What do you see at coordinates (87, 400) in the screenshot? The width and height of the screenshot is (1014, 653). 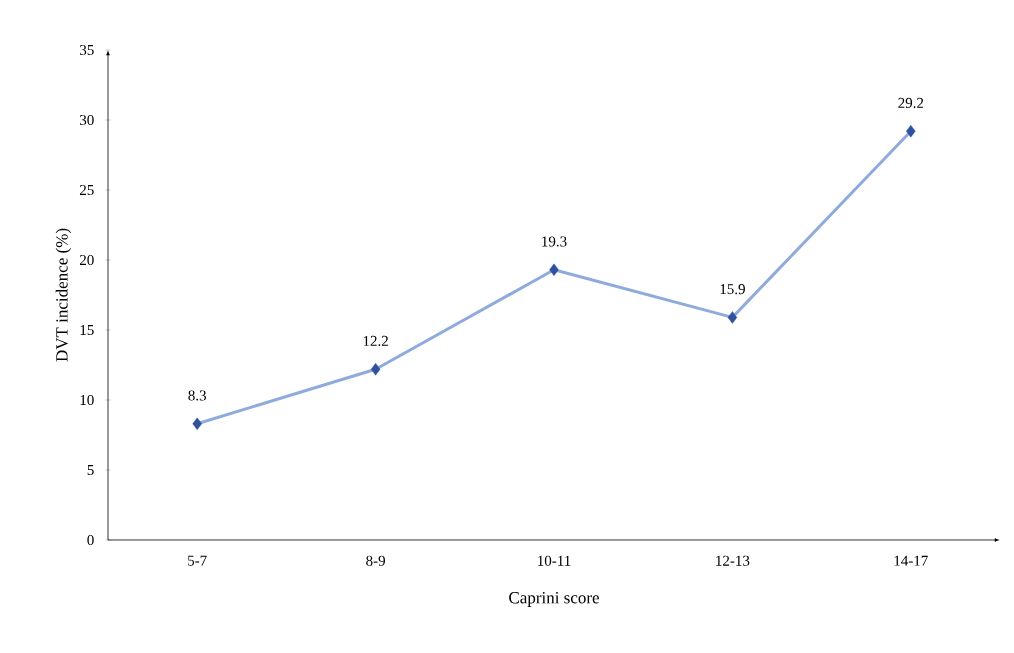 I see `y-tick-label: 10` at bounding box center [87, 400].